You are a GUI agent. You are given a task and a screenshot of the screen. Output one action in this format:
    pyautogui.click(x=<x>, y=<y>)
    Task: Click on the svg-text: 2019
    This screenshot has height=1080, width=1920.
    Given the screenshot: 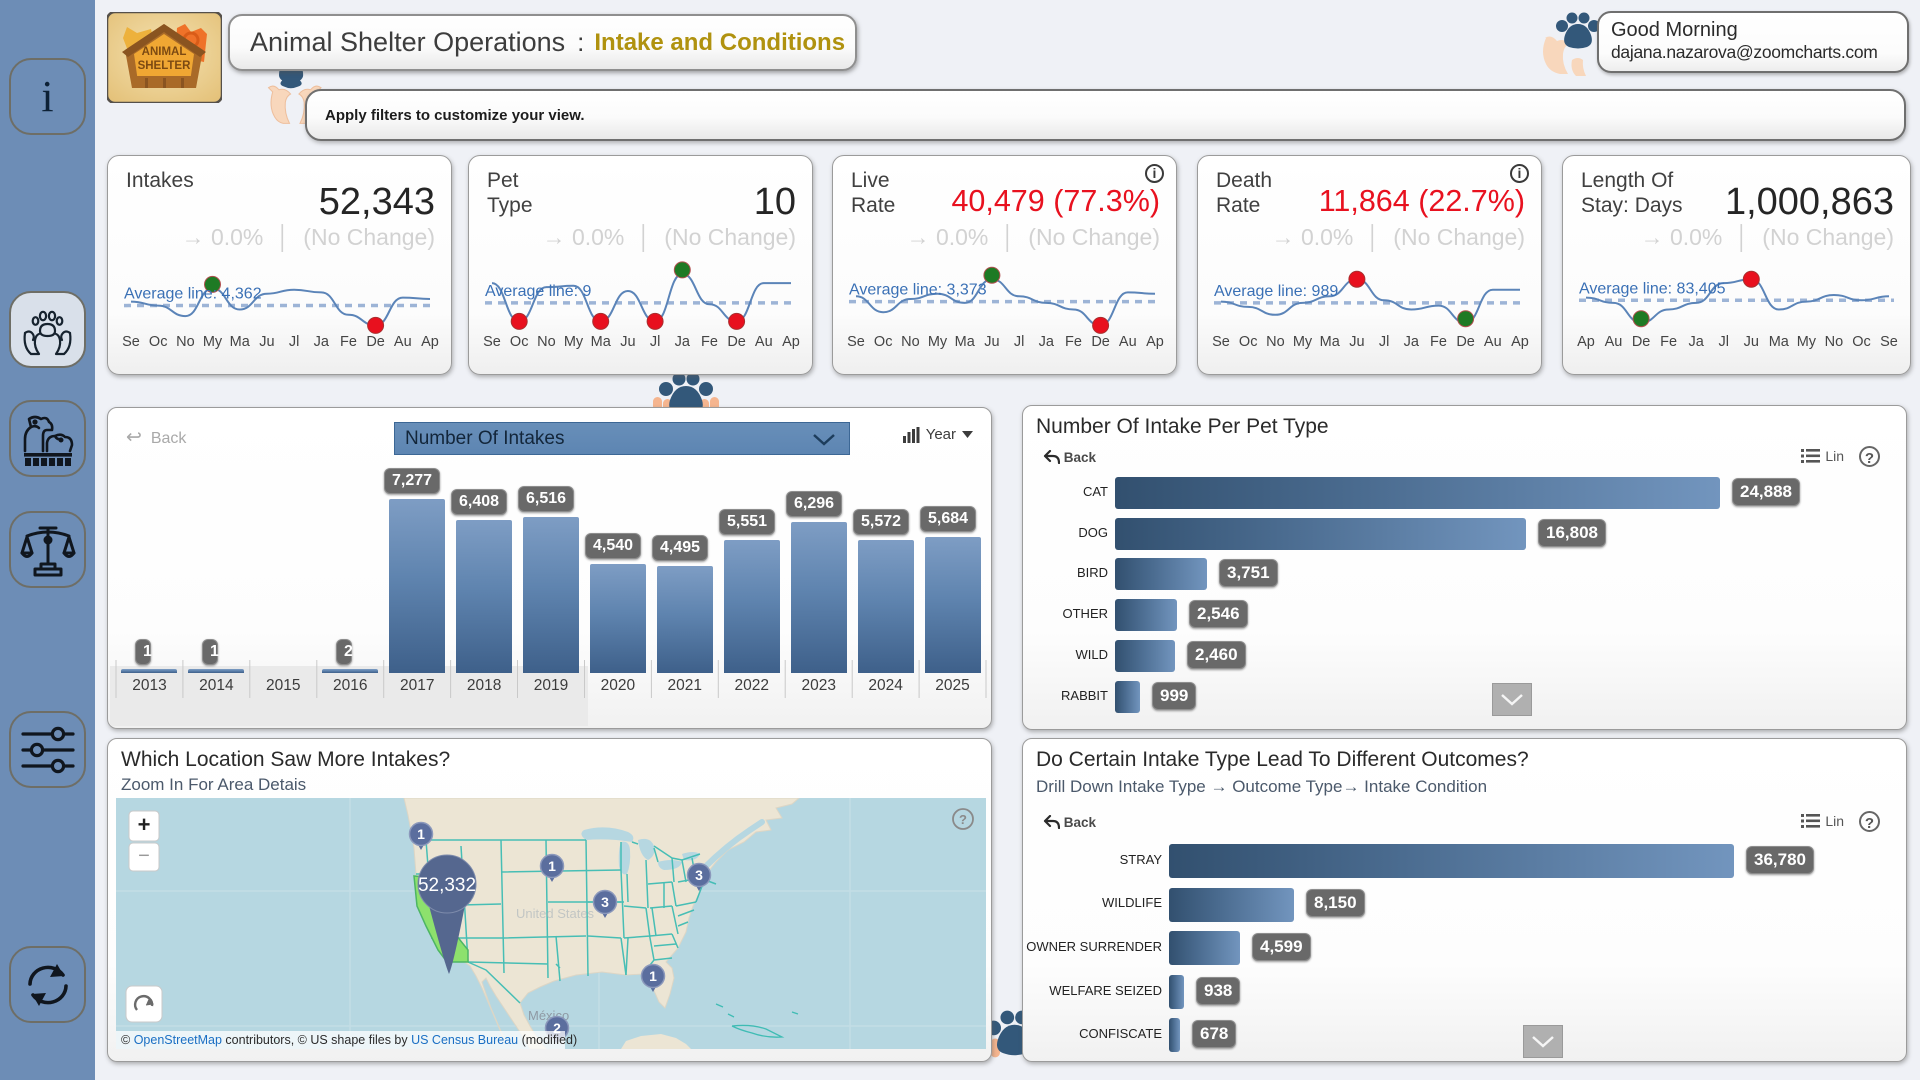 What is the action you would take?
    pyautogui.click(x=551, y=685)
    